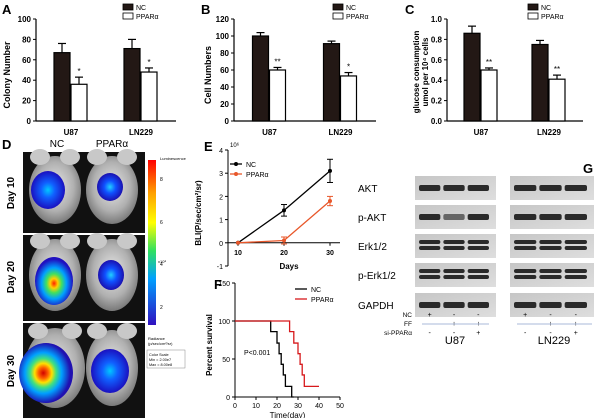  I want to click on colorbar-tick-2: 2, so click(161, 308).